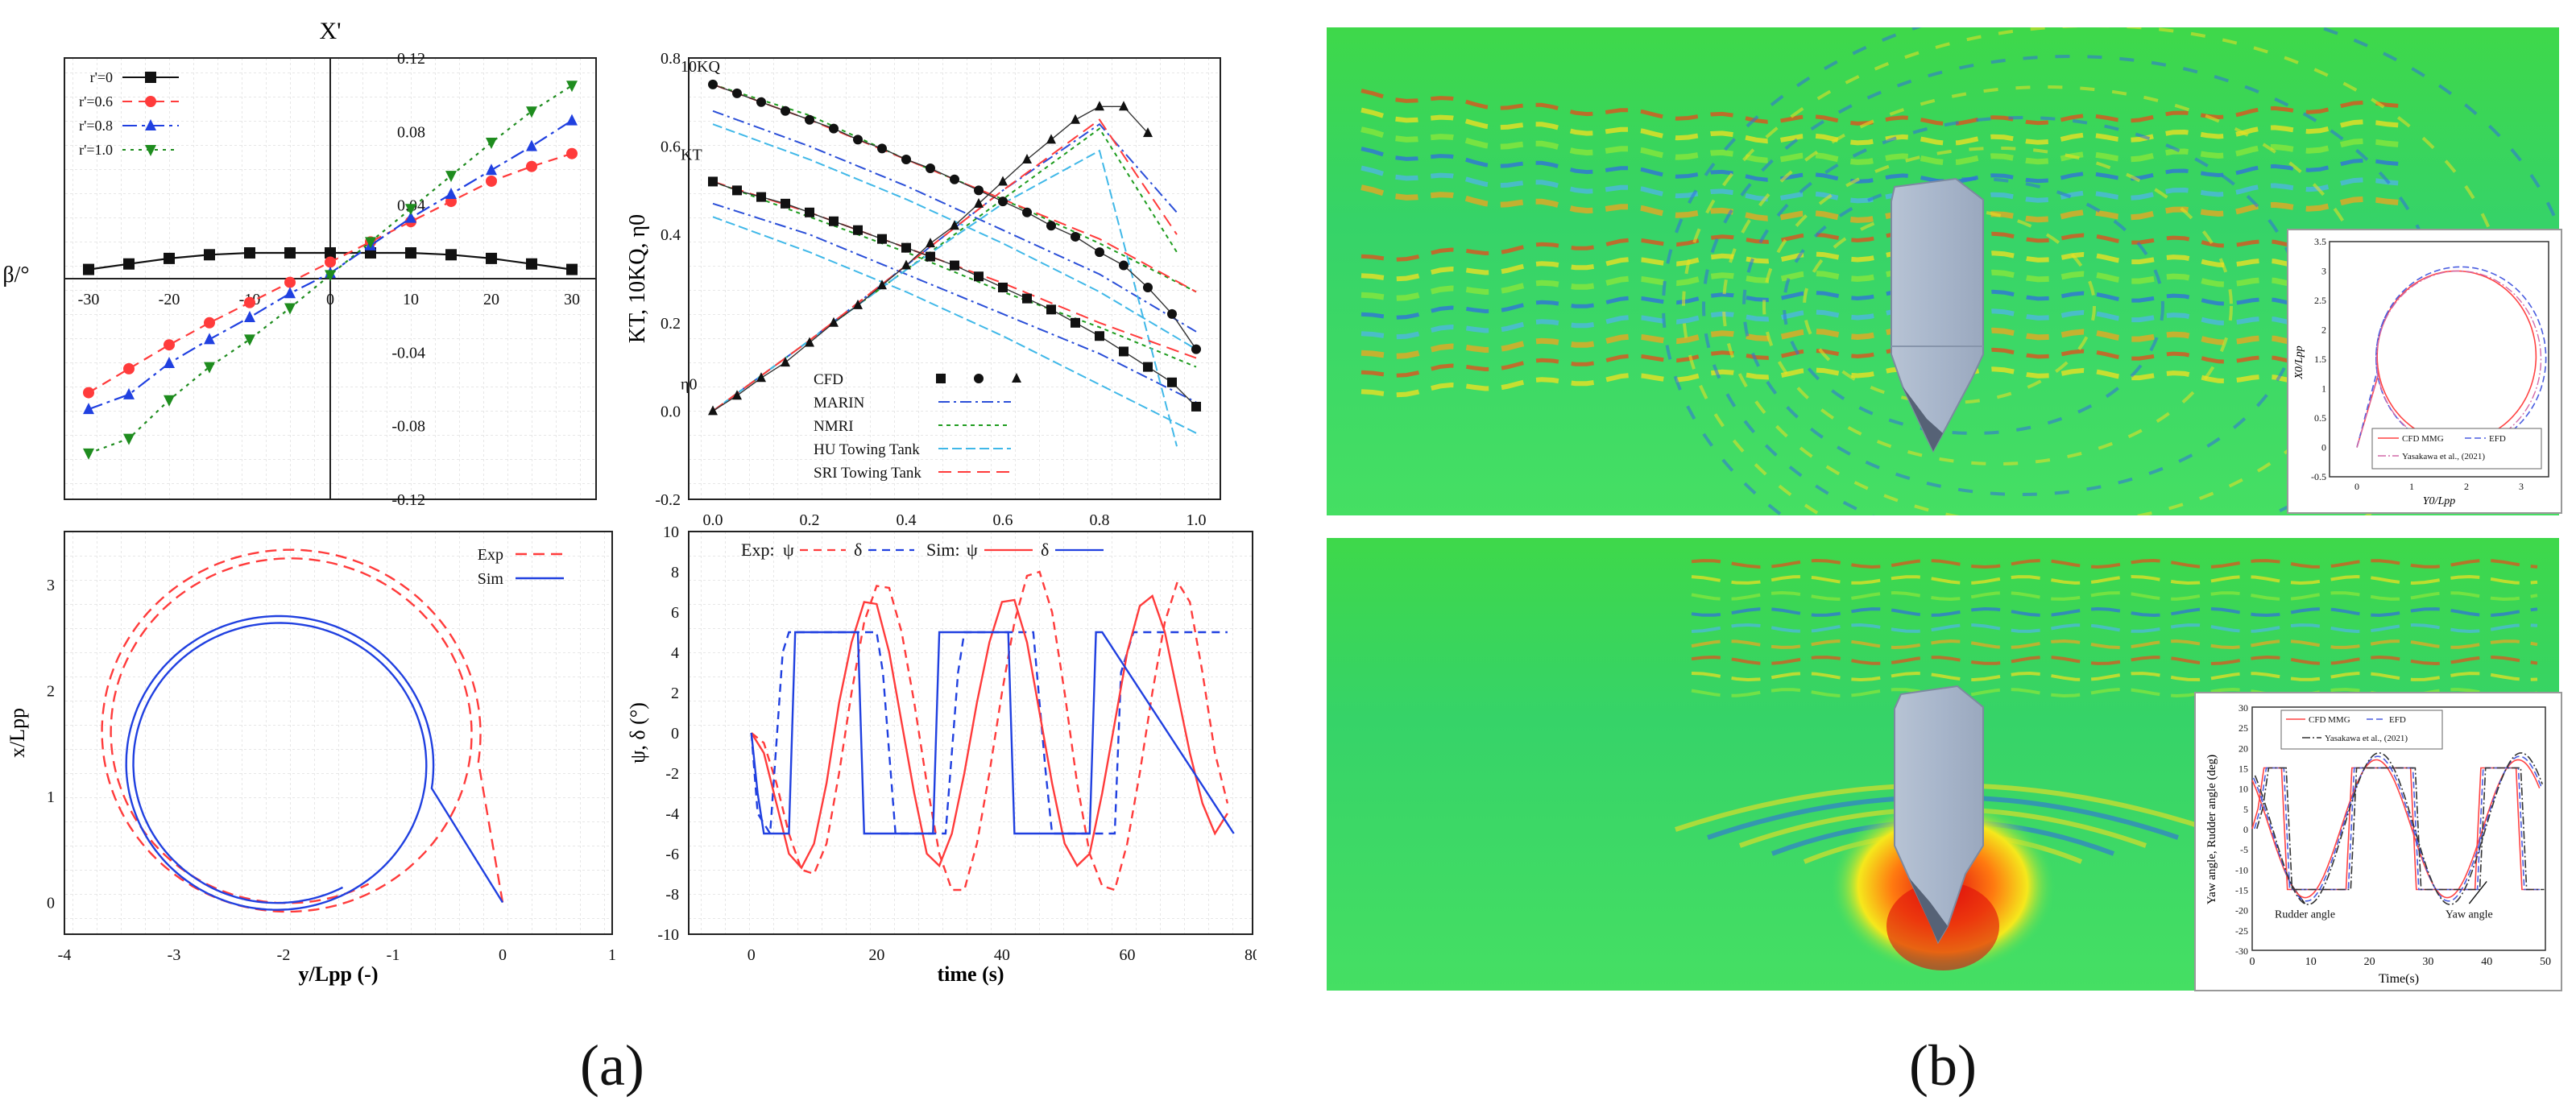 The height and width of the screenshot is (1113, 2576). Describe the element at coordinates (411, 59) in the screenshot. I see `y-tick-label: 0.12` at that location.